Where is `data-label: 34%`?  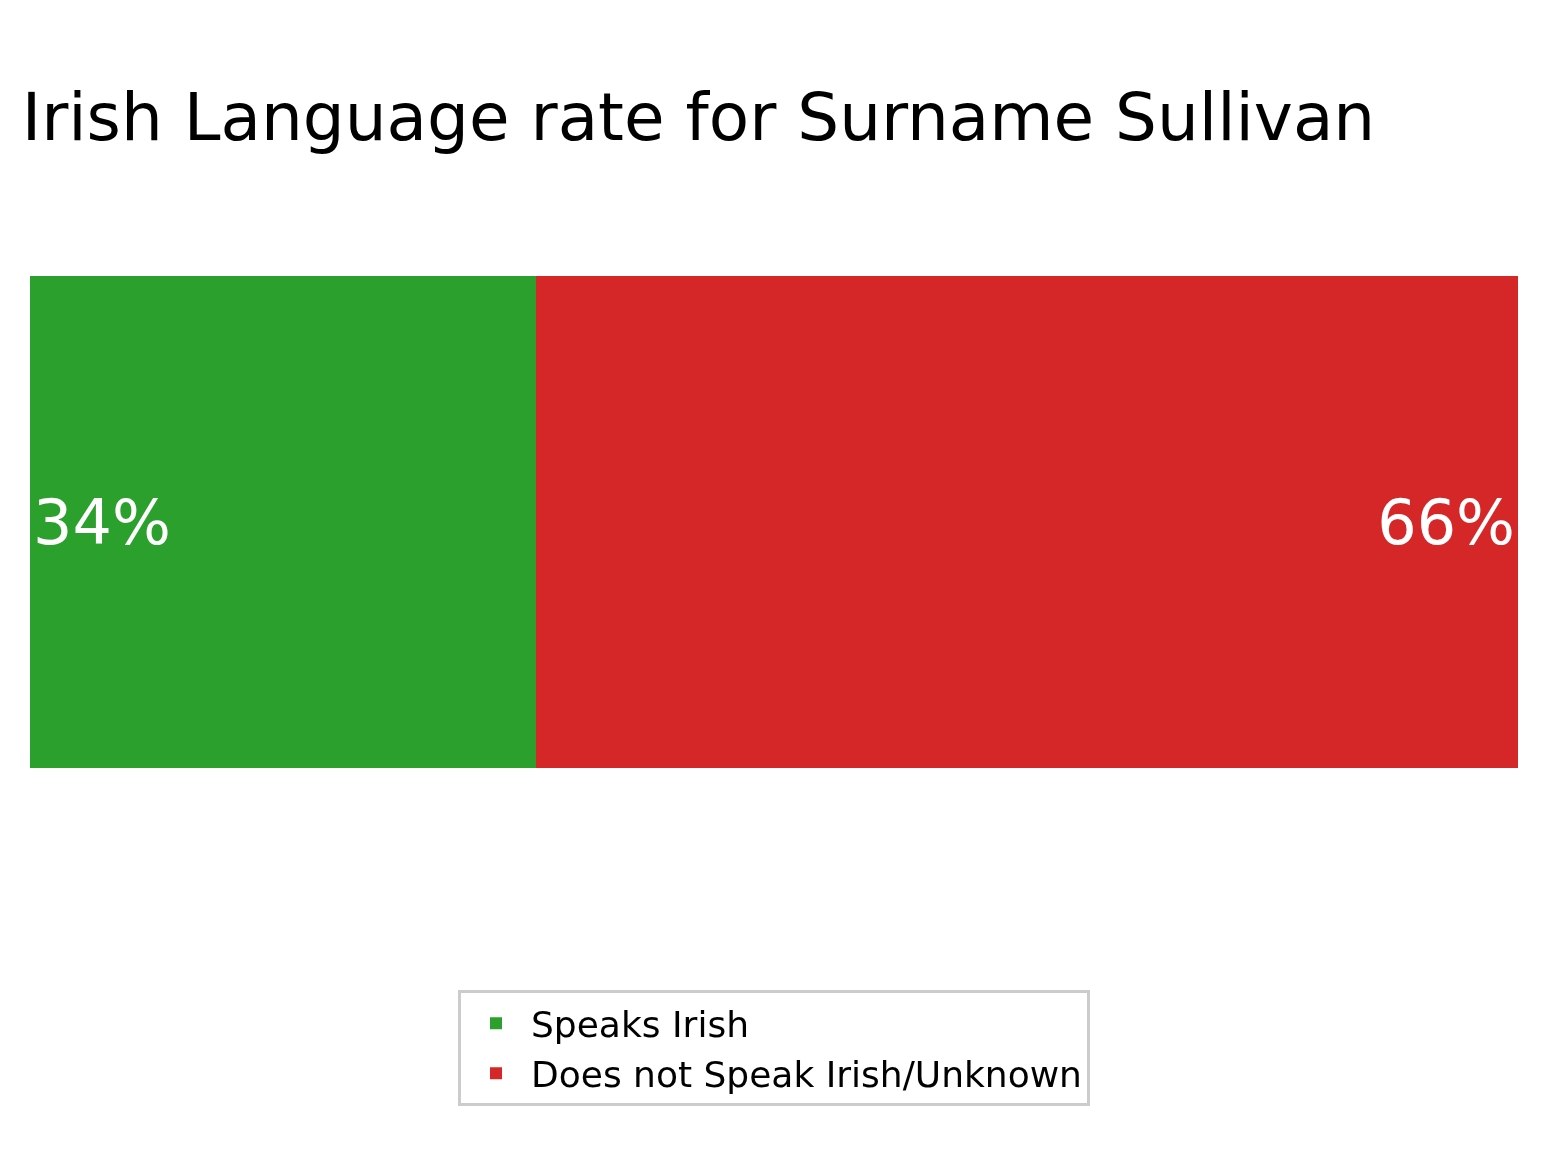 data-label: 34% is located at coordinates (102, 522).